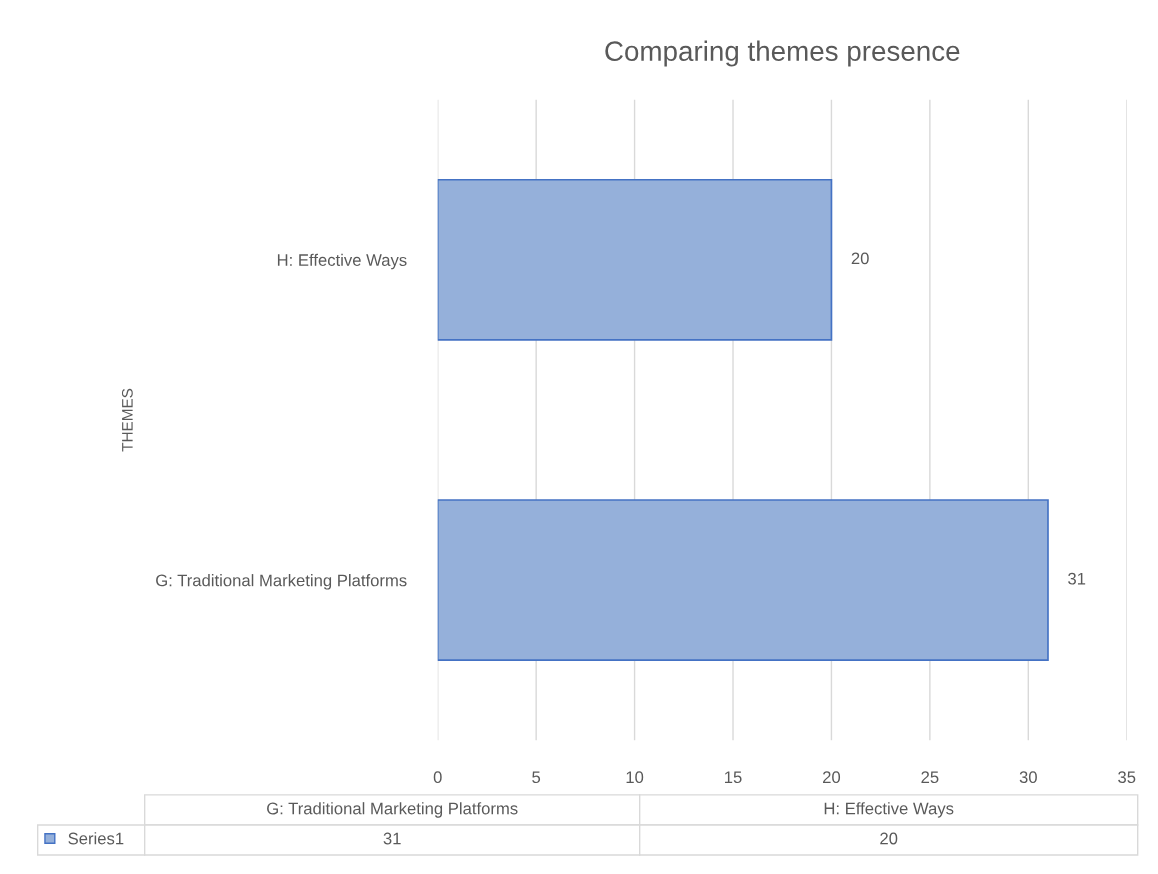  I want to click on data-label: 31, so click(1077, 578).